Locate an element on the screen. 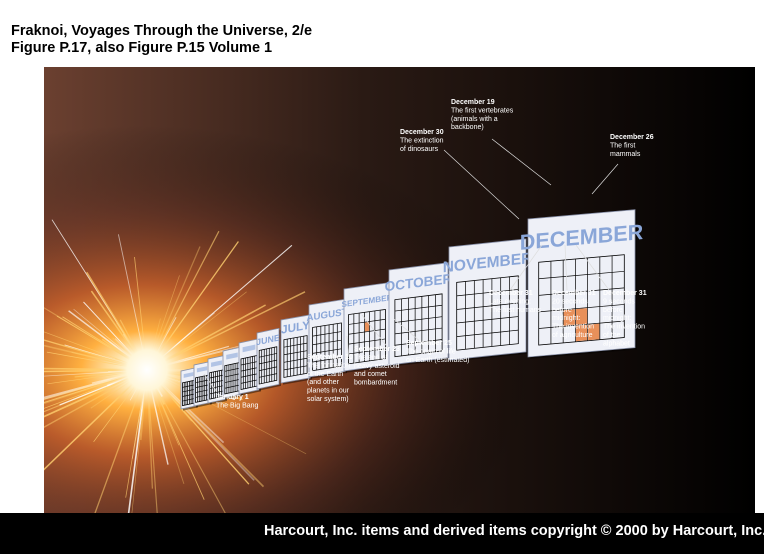 Image resolution: width=764 pixels, height=554 pixels. annotation-line: backbone) is located at coordinates (467, 127).